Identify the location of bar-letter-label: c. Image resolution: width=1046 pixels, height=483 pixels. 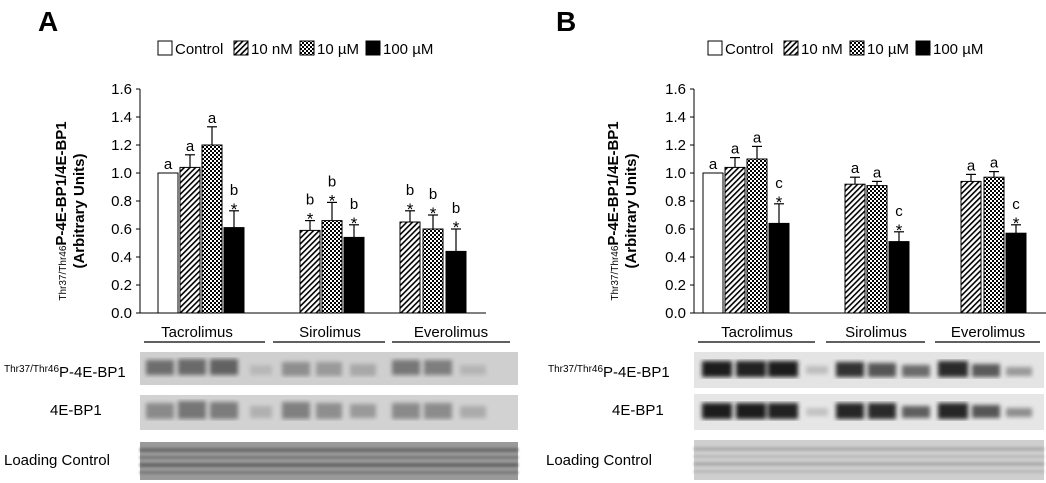
(1016, 204).